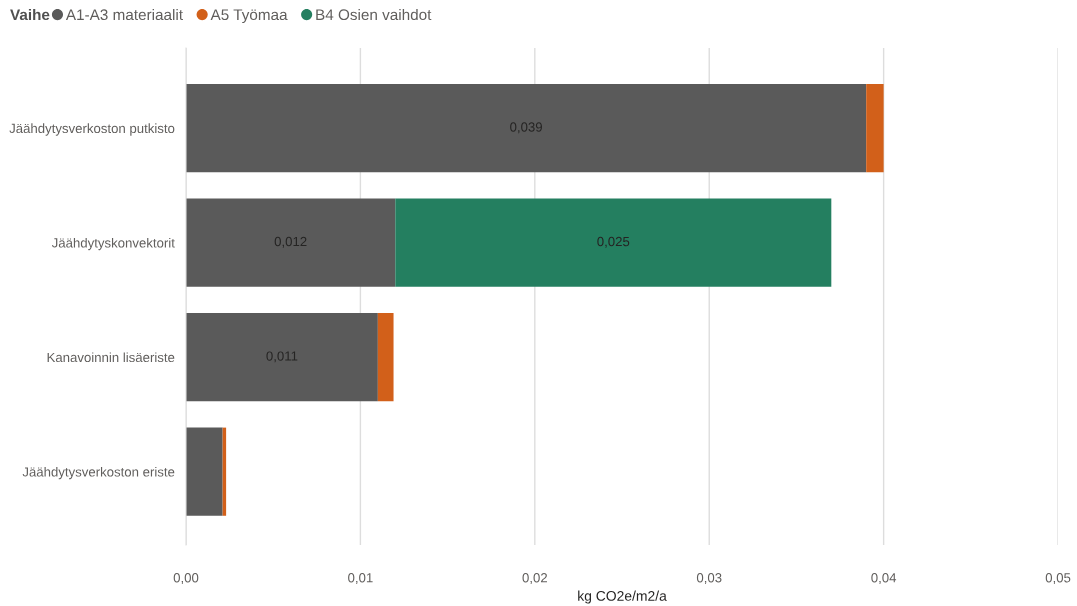 The height and width of the screenshot is (606, 1077). Describe the element at coordinates (124, 14) in the screenshot. I see `legend-label: A1-A3 materiaalit` at that location.